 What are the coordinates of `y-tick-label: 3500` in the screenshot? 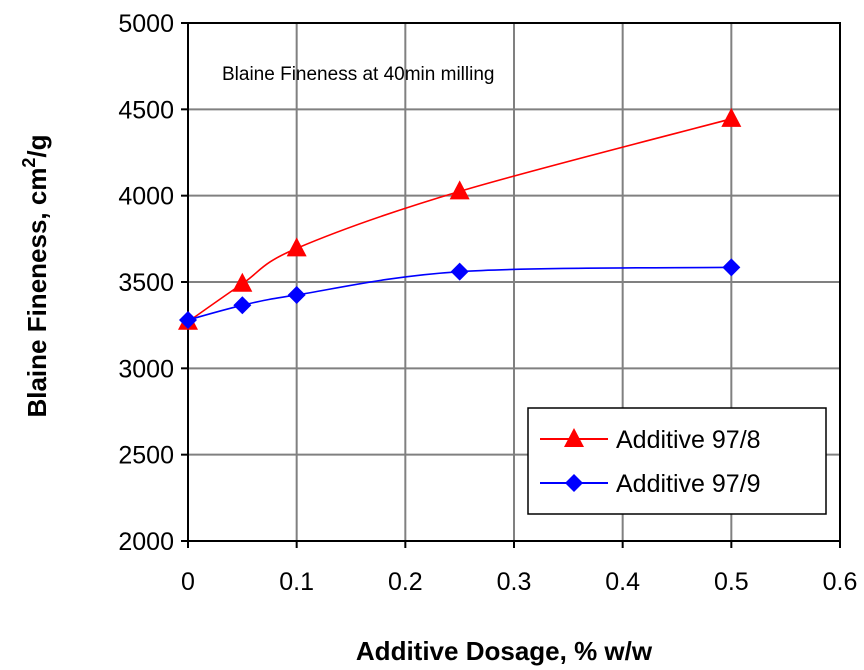 It's located at (146, 283).